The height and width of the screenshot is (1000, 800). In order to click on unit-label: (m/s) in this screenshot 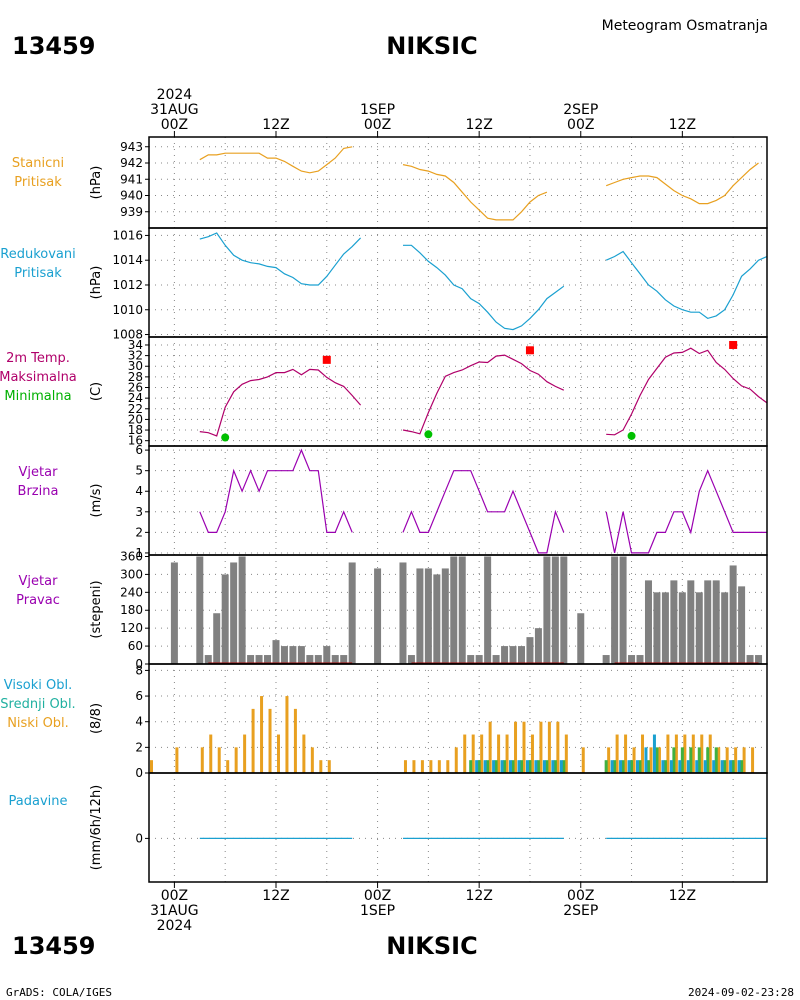, I will do `click(96, 501)`.